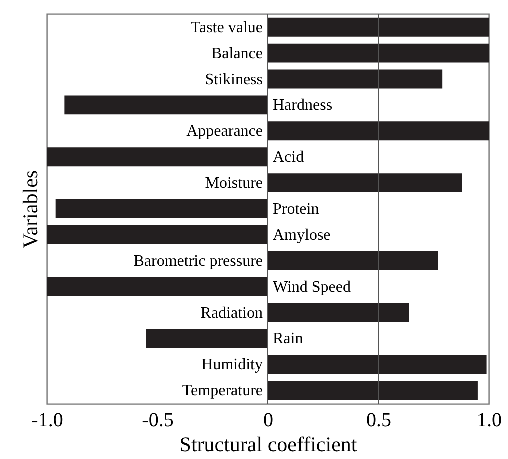 The image size is (508, 459). I want to click on y-tick-label: Balance, so click(237, 53).